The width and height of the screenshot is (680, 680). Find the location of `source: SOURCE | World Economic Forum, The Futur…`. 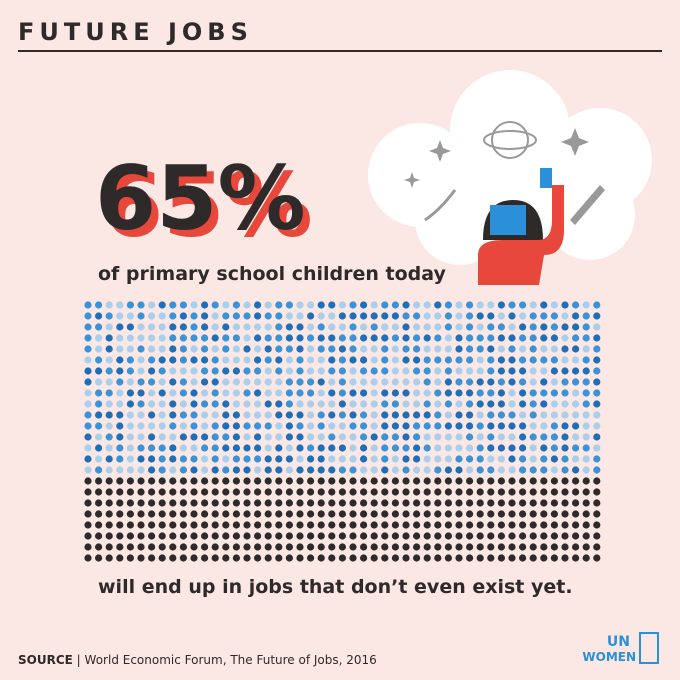

source: SOURCE | World Economic Forum, The Futur… is located at coordinates (197, 660).